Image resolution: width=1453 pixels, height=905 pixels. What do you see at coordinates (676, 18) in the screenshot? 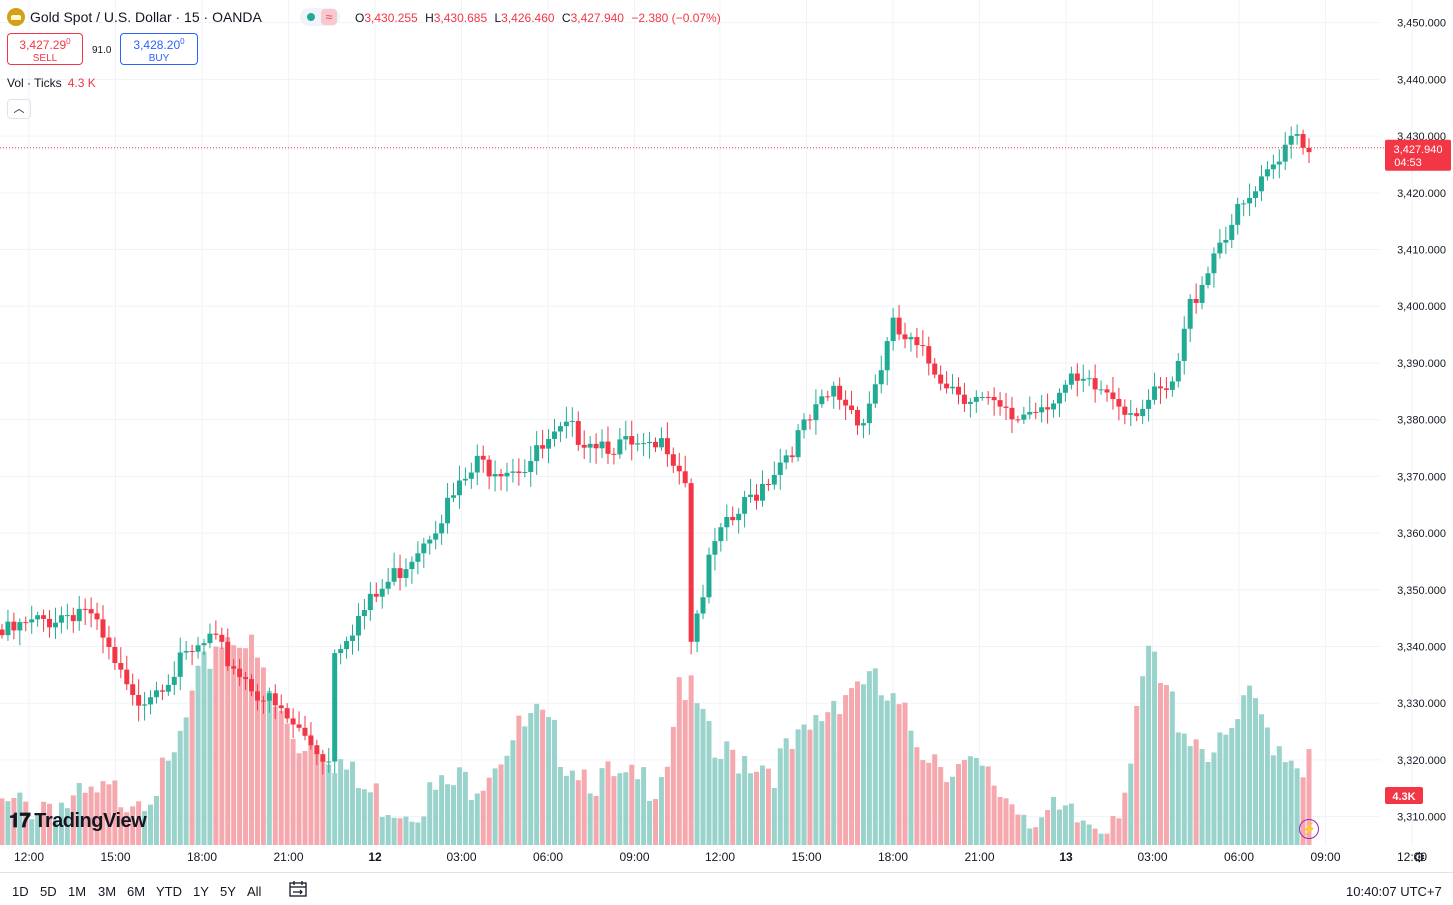
I see `change-value: −2.380 (−0.07%)` at bounding box center [676, 18].